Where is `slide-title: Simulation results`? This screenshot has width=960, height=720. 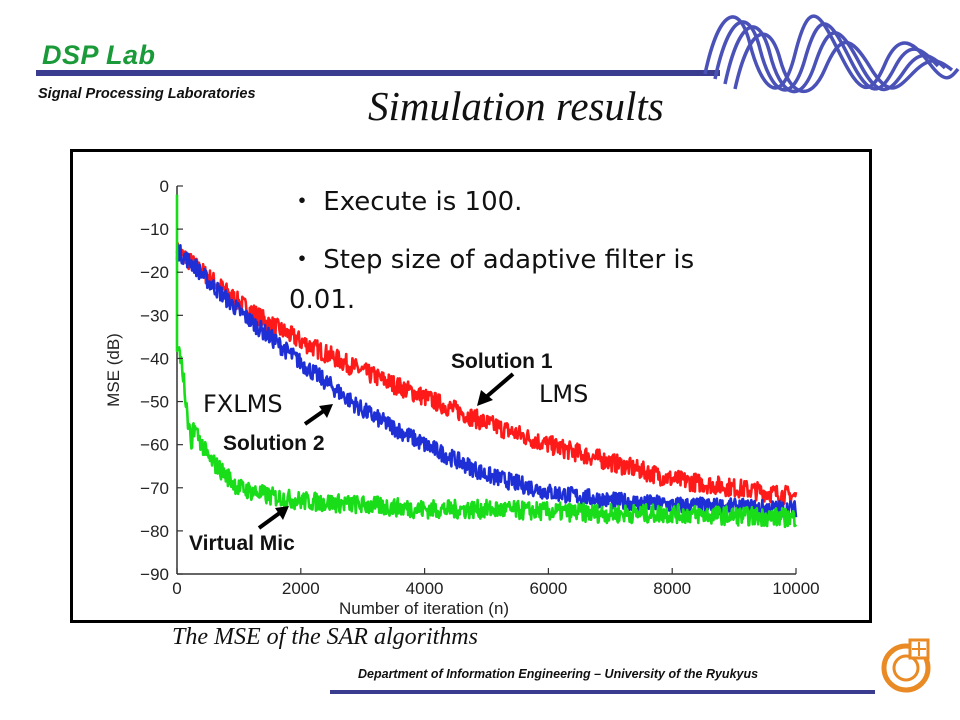
slide-title: Simulation results is located at coordinates (516, 106).